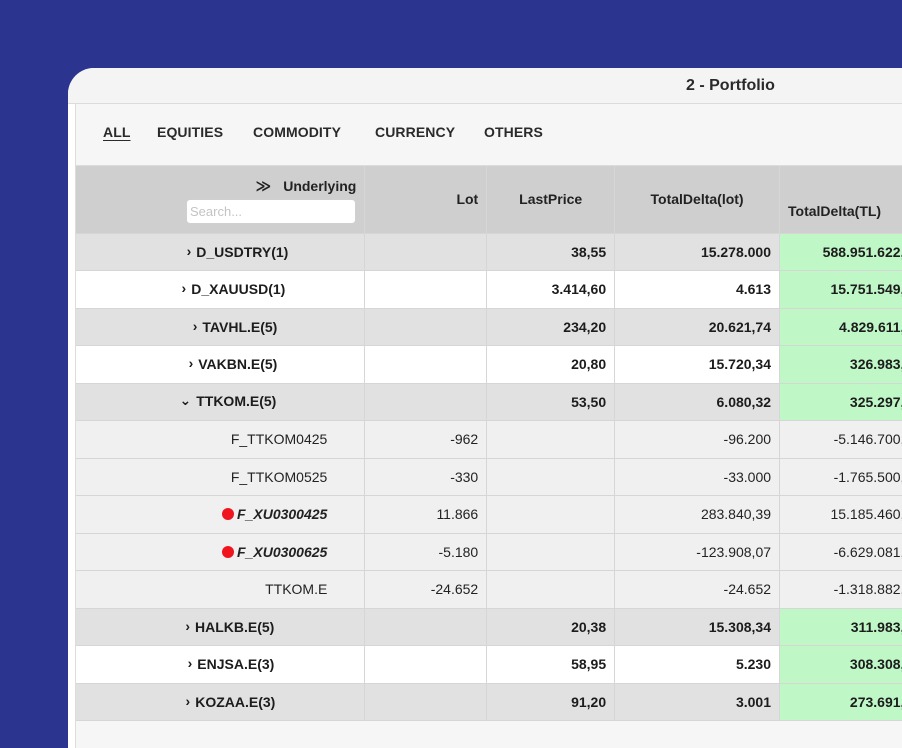  Describe the element at coordinates (221, 514) in the screenshot. I see `underlying-cell: F_XU0300425` at that location.